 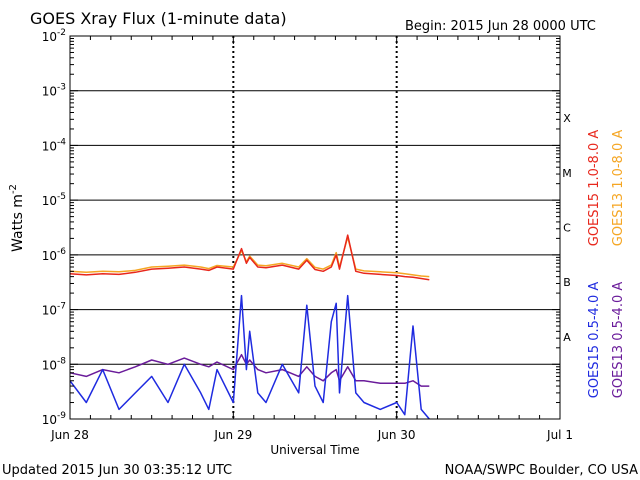 I want to click on flare-class-m: M, so click(x=567, y=173).